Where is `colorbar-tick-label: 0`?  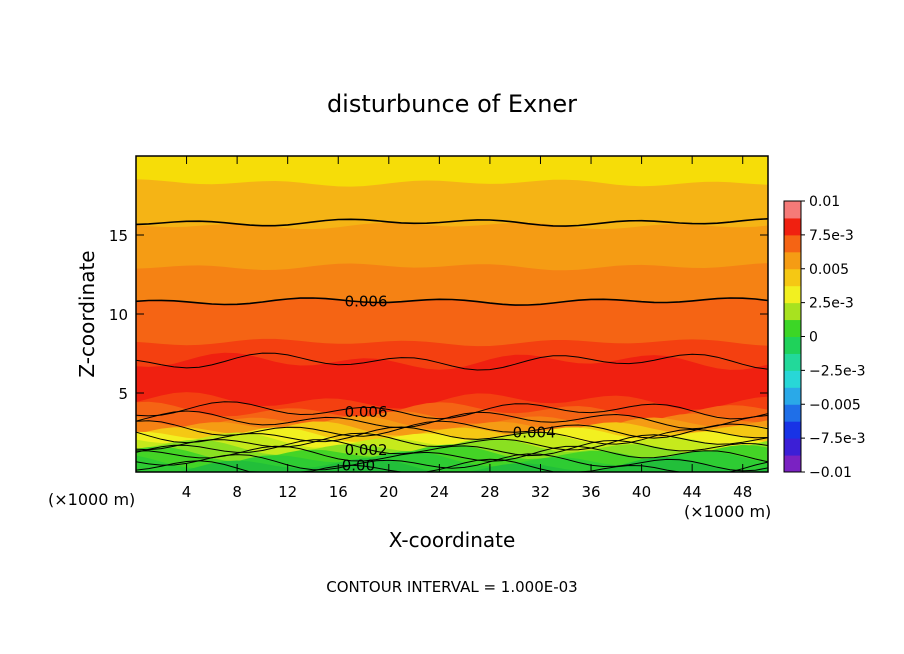
colorbar-tick-label: 0 is located at coordinates (813, 338).